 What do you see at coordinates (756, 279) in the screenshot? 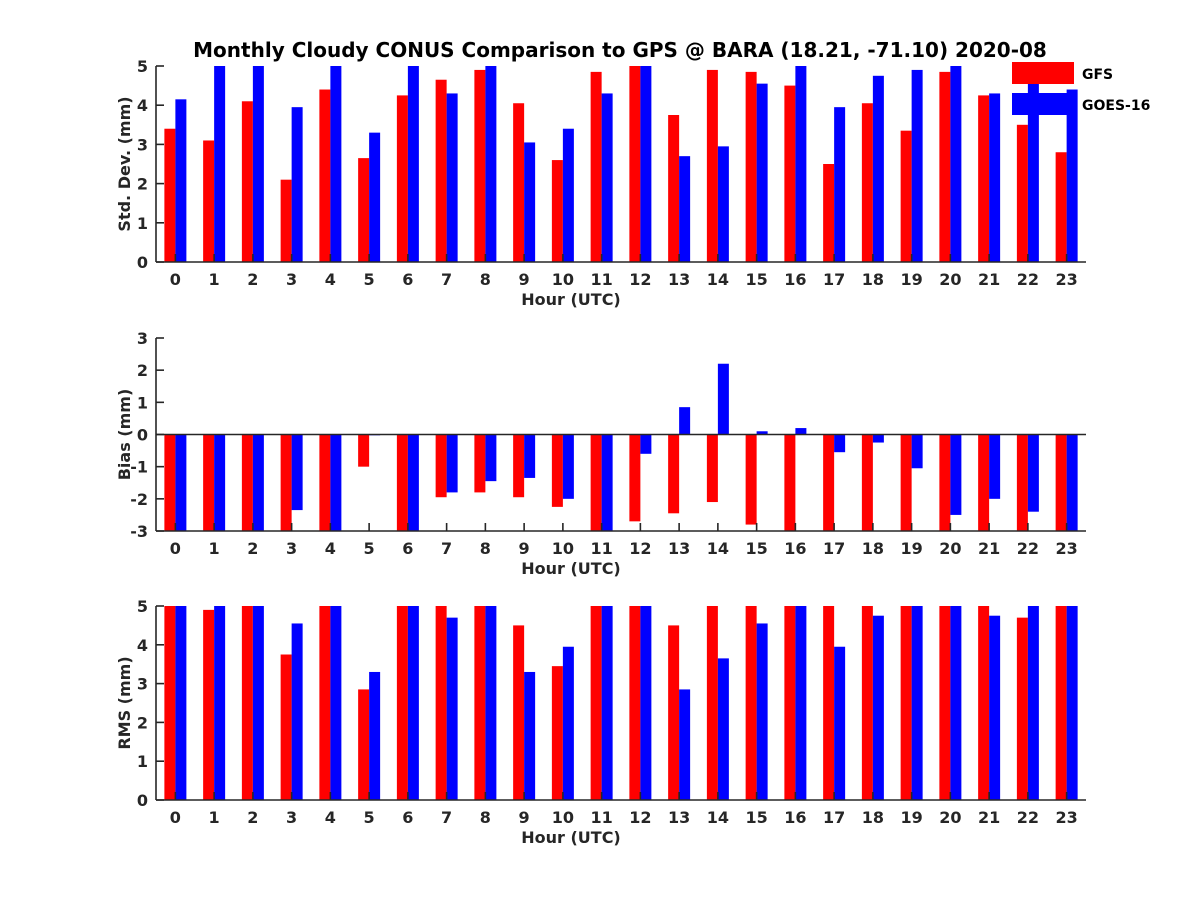
I see `std-xtick-label: 15` at bounding box center [756, 279].